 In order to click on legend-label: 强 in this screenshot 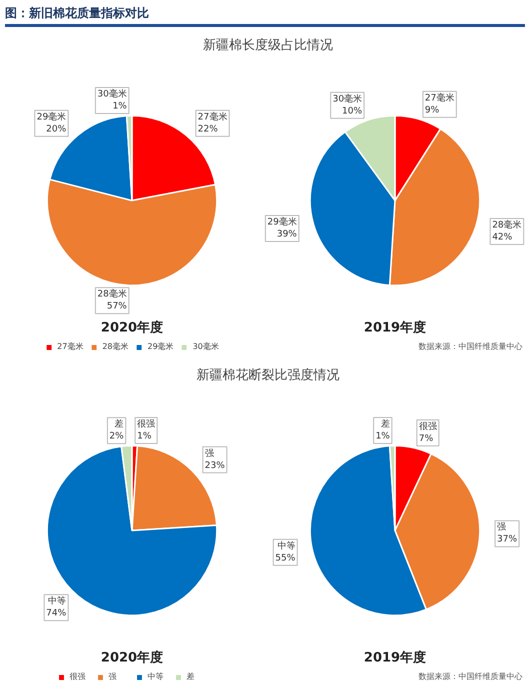, I will do `click(113, 676)`.